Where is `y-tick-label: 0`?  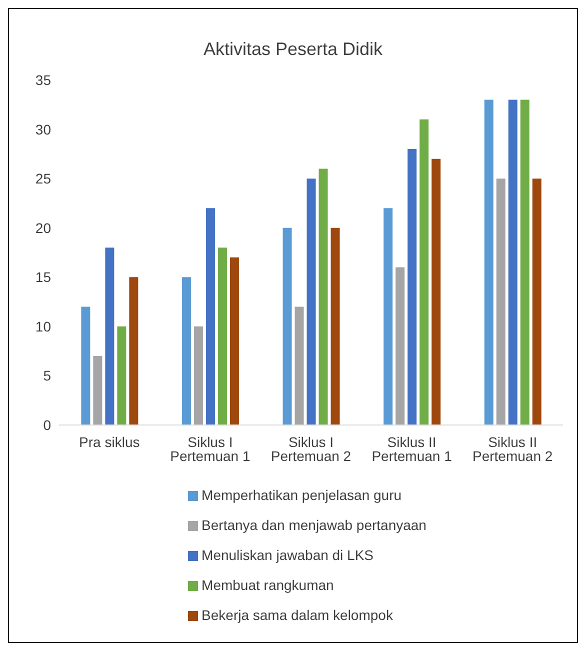 y-tick-label: 0 is located at coordinates (47, 424).